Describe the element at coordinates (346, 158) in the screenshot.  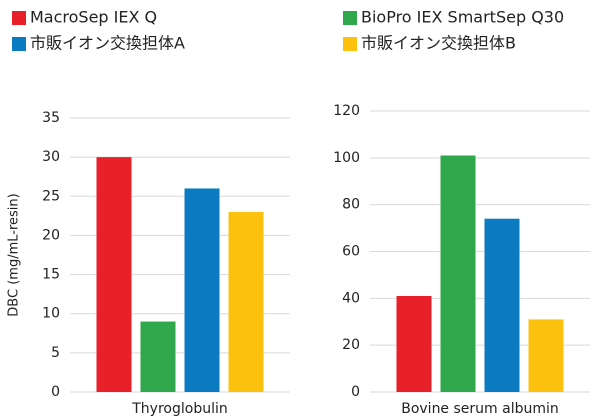
I see `y-tick-label: 100` at that location.